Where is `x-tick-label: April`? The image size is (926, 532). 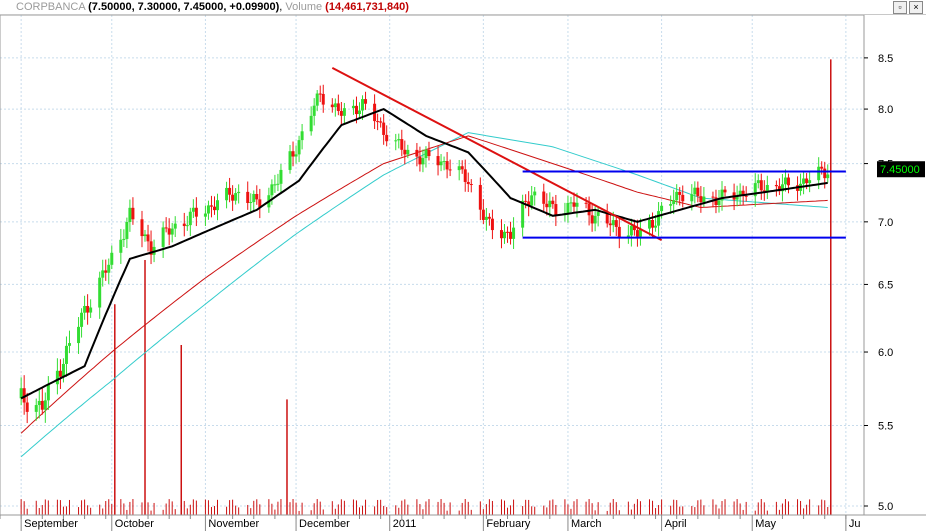 x-tick-label: April is located at coordinates (676, 524).